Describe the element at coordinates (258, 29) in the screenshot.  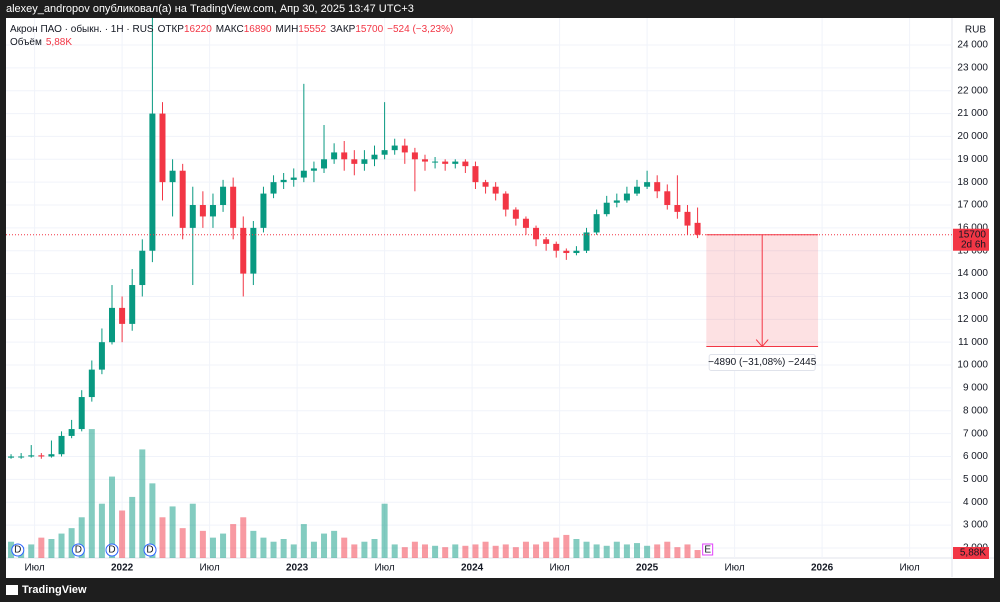
I see `legend-high: 16890` at that location.